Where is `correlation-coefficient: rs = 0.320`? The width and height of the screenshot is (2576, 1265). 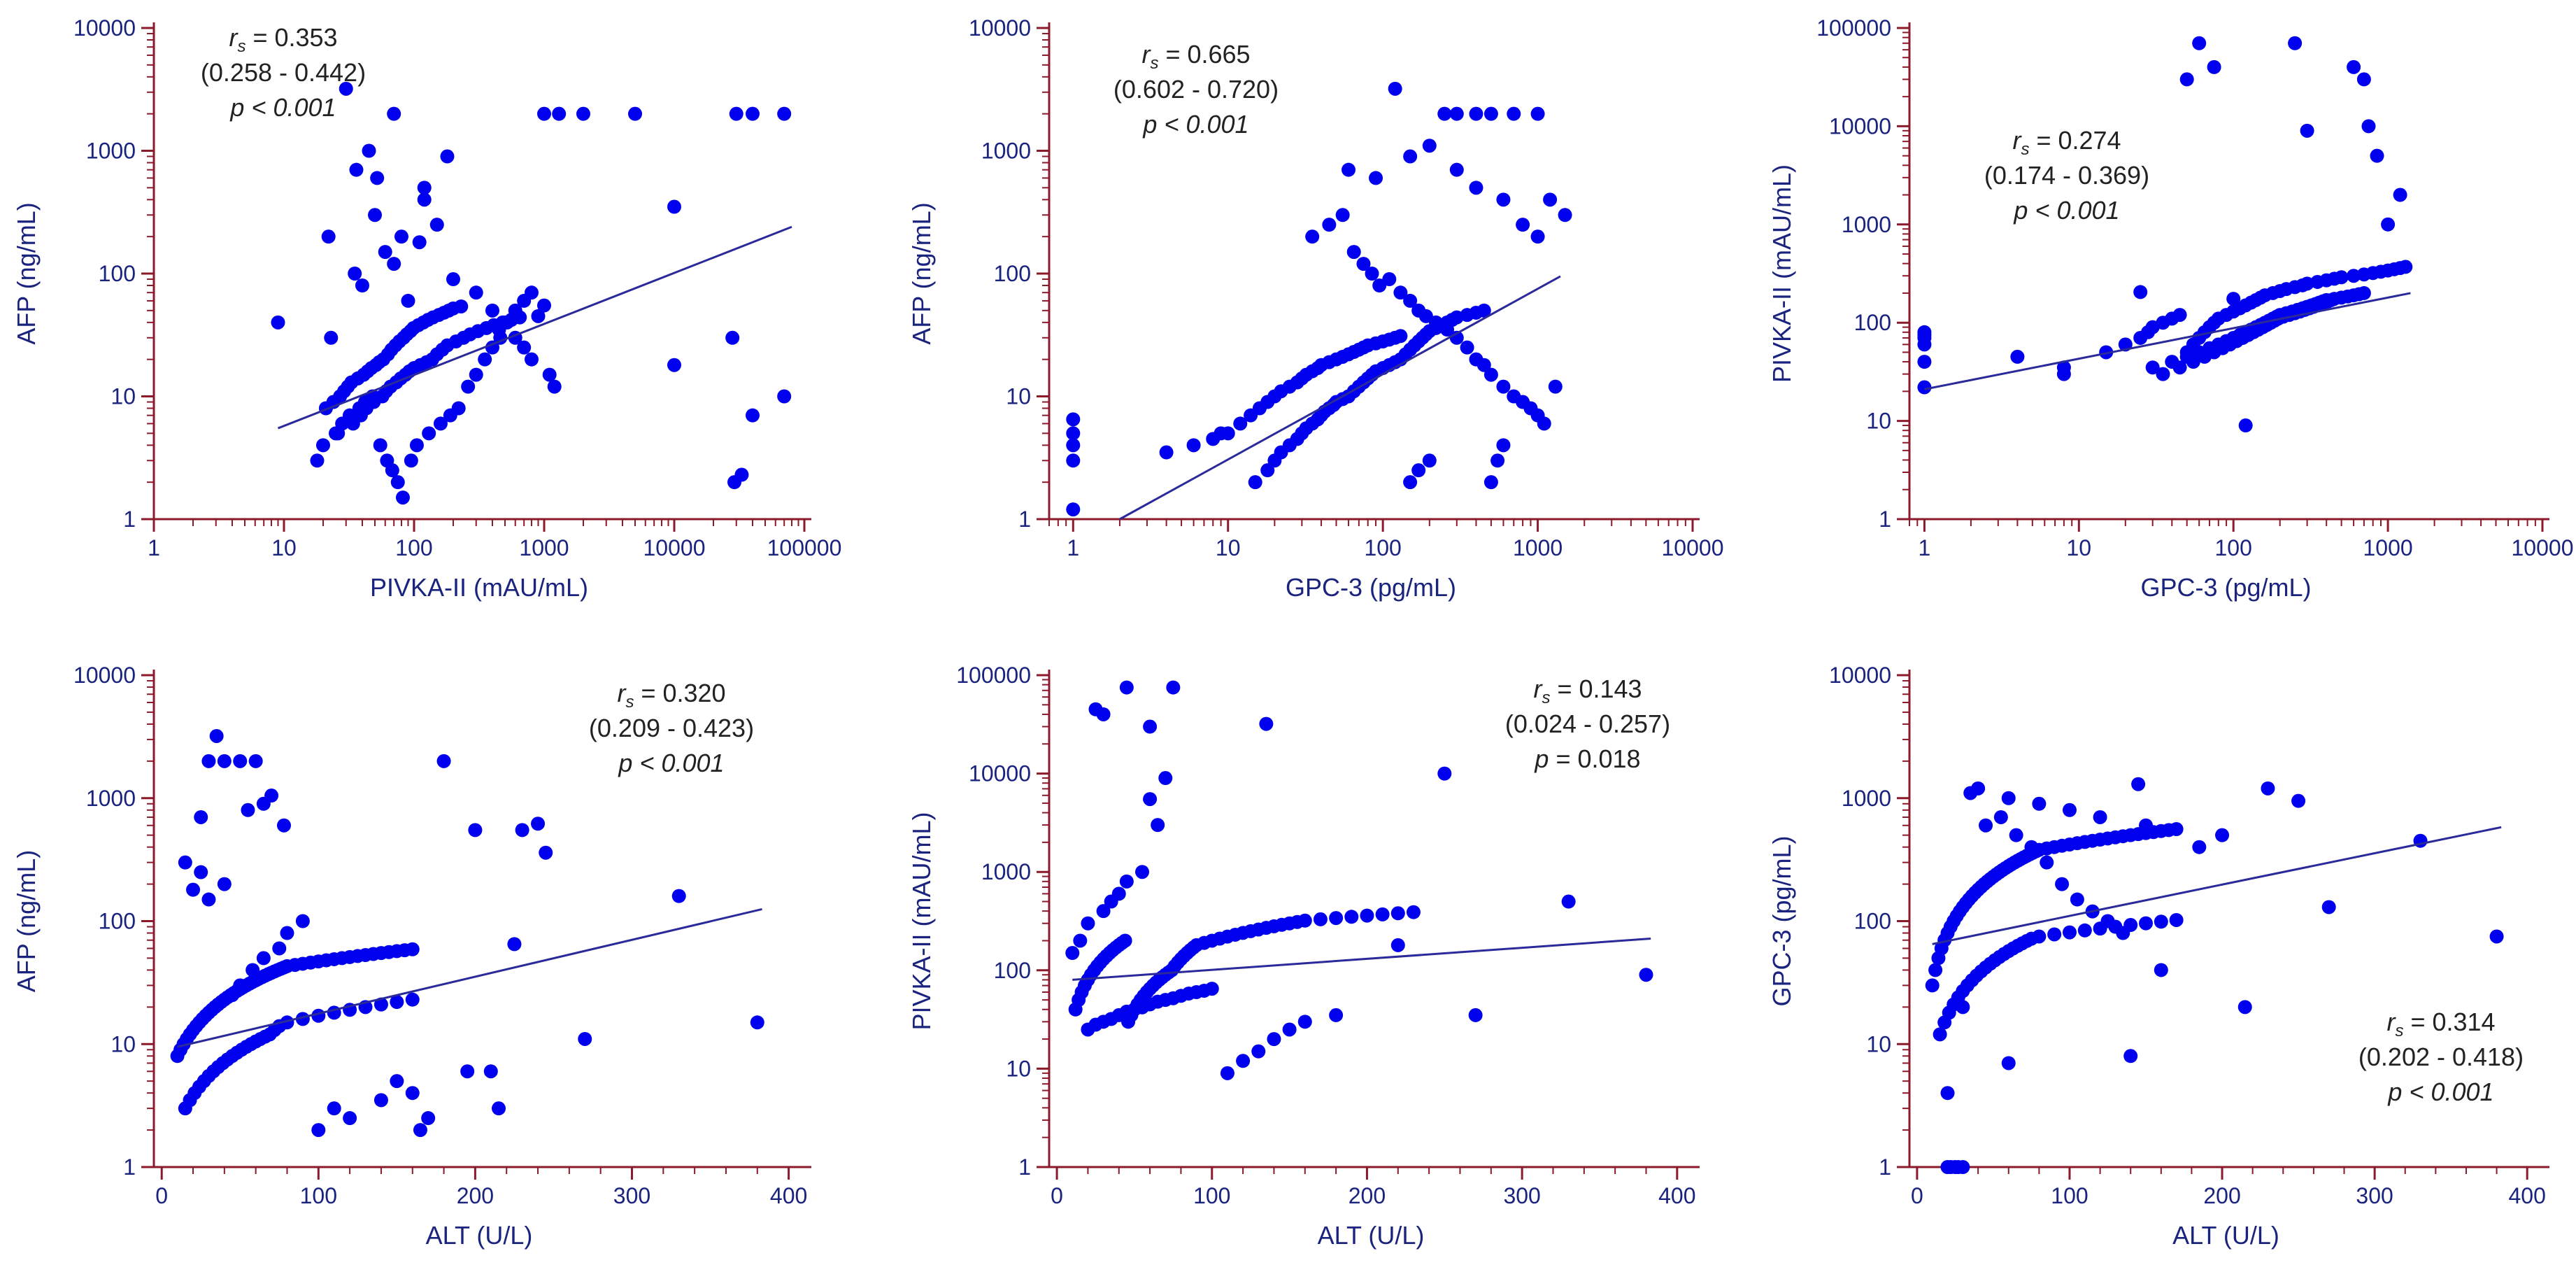
correlation-coefficient: rs = 0.320 is located at coordinates (671, 695).